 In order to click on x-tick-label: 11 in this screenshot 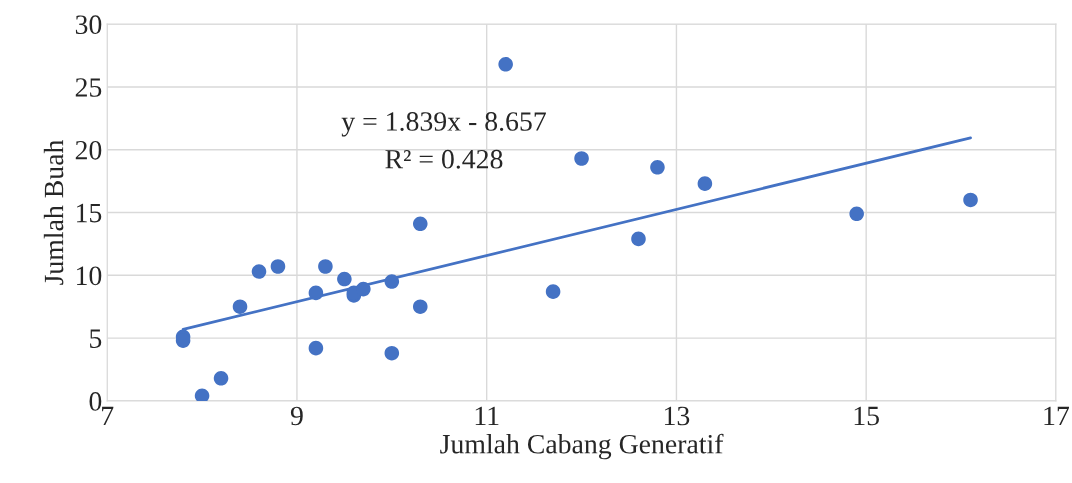, I will do `click(487, 416)`.